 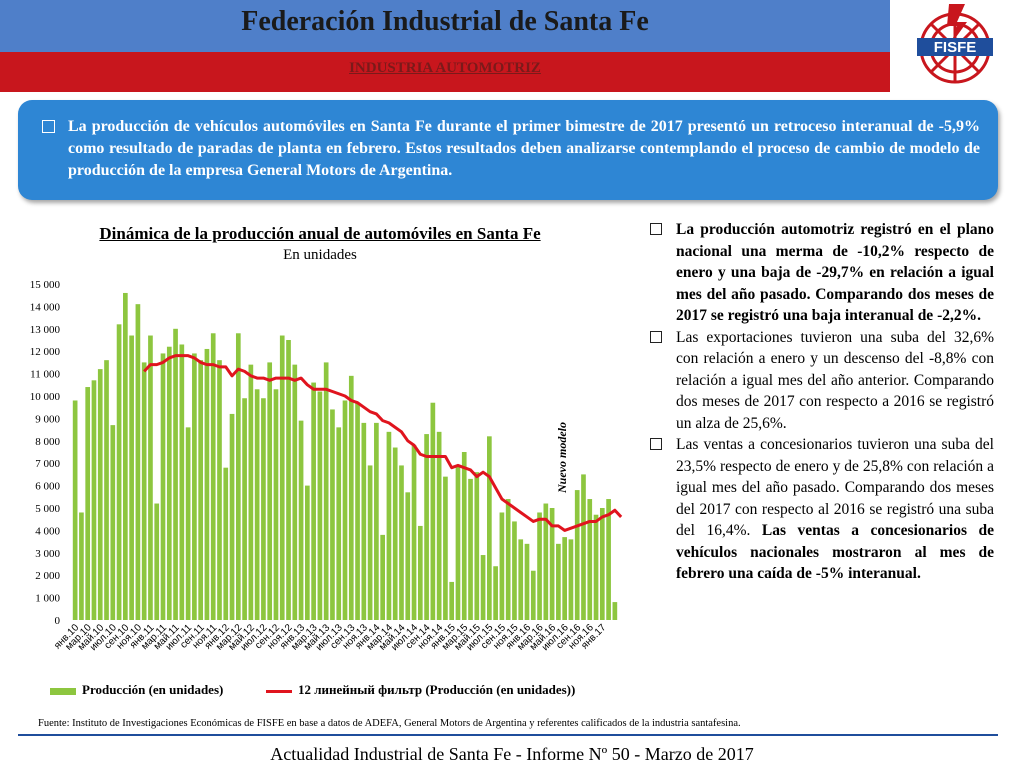 What do you see at coordinates (383, 443) in the screenshot?
I see `moving-average-series` at bounding box center [383, 443].